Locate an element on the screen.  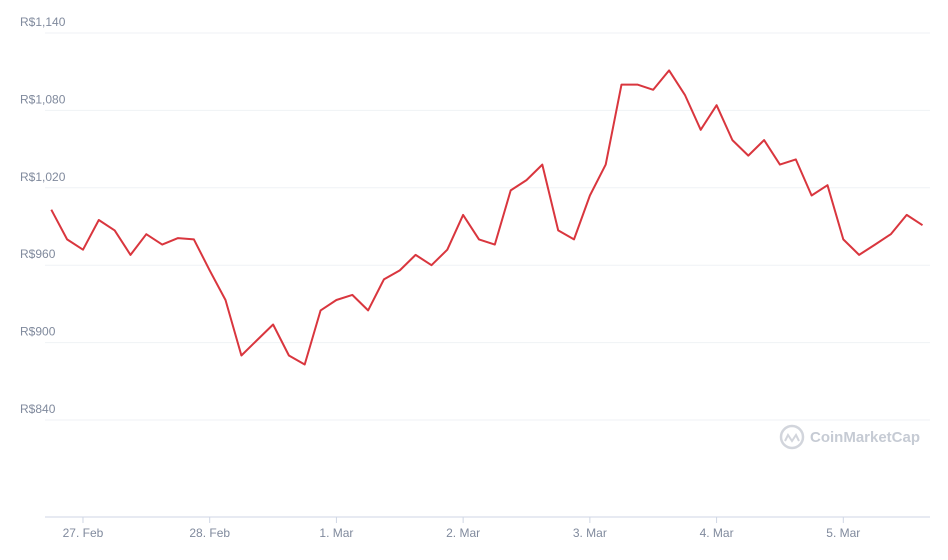
y-tick-label: R$1,020 is located at coordinates (43, 177).